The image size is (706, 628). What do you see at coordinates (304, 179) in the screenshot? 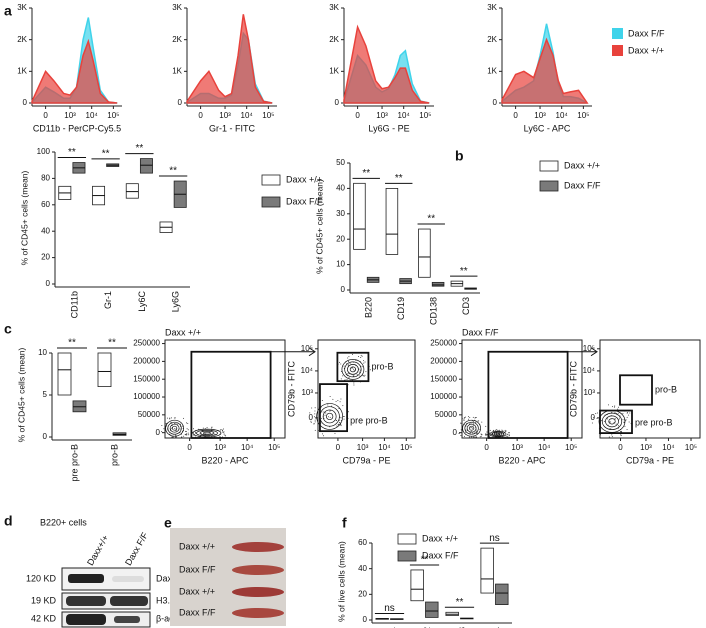
I see `legend-label: Daxx +/+` at bounding box center [304, 179].